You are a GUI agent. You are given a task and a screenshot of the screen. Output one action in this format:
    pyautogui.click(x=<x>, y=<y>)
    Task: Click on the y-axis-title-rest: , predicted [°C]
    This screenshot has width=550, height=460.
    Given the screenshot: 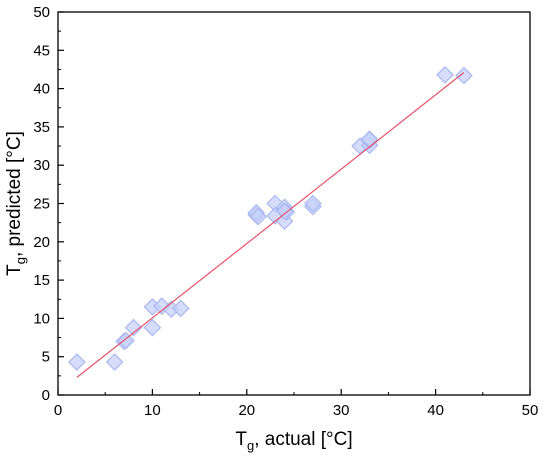 What is the action you would take?
    pyautogui.click(x=14, y=194)
    